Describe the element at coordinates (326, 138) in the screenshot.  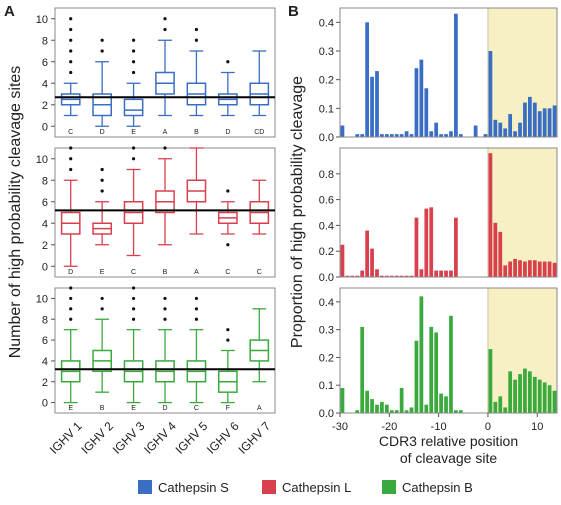
I see `y-tick-label: 0.0` at that location.